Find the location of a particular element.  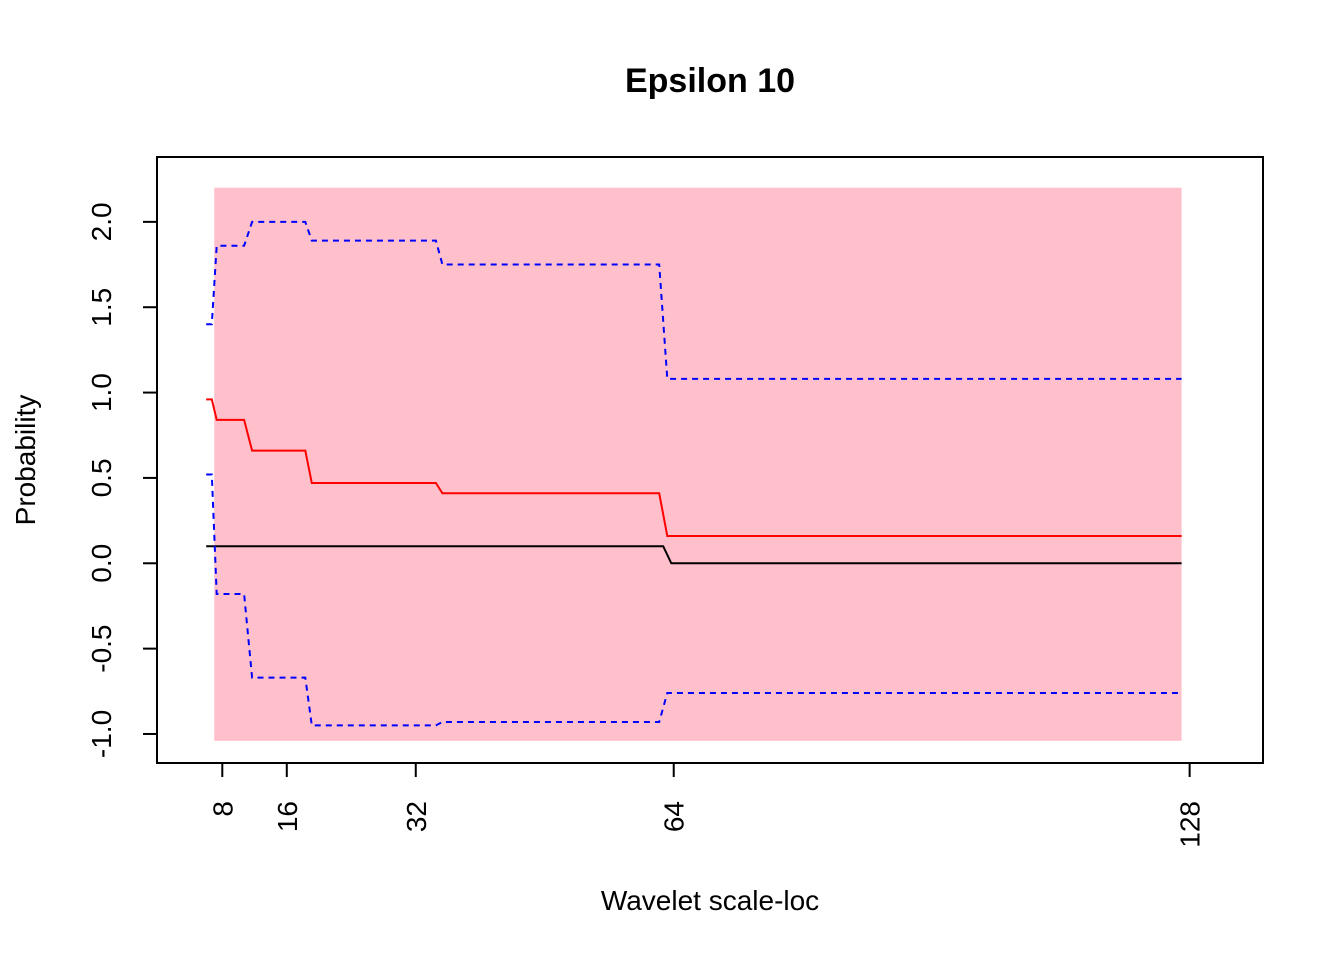

x-axis-label: Wavelet scale-loc is located at coordinates (710, 900).